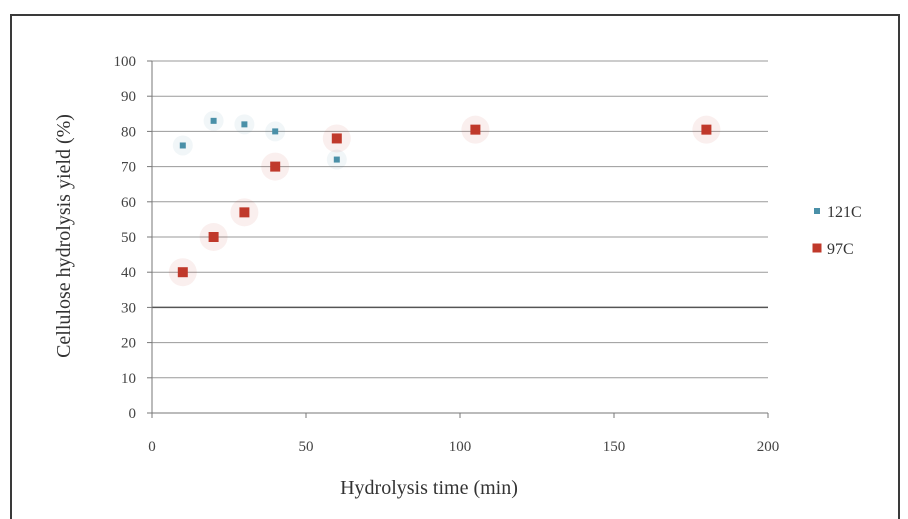 Image resolution: width=908 pixels, height=519 pixels. I want to click on y-tick-label: 70, so click(128, 168).